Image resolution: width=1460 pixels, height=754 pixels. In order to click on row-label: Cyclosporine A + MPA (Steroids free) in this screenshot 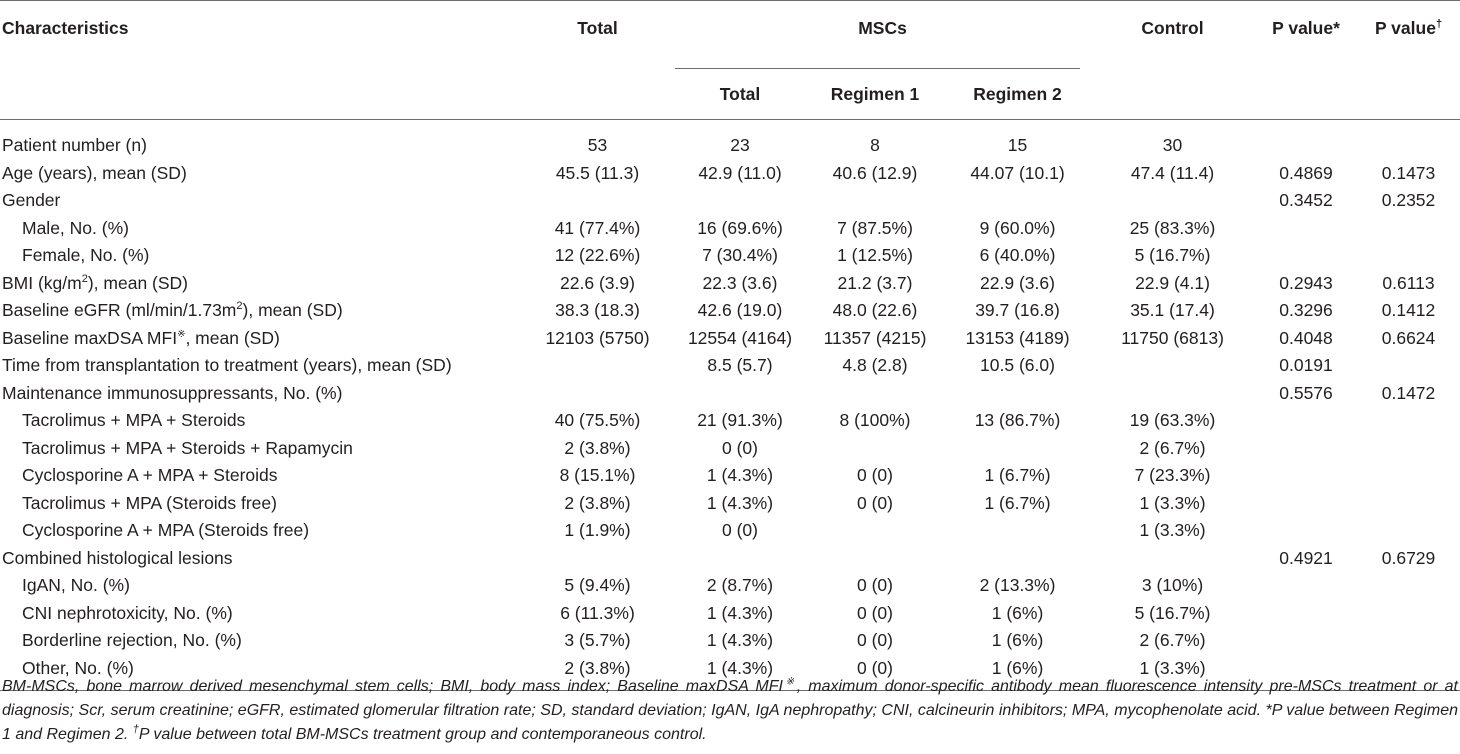, I will do `click(166, 530)`.